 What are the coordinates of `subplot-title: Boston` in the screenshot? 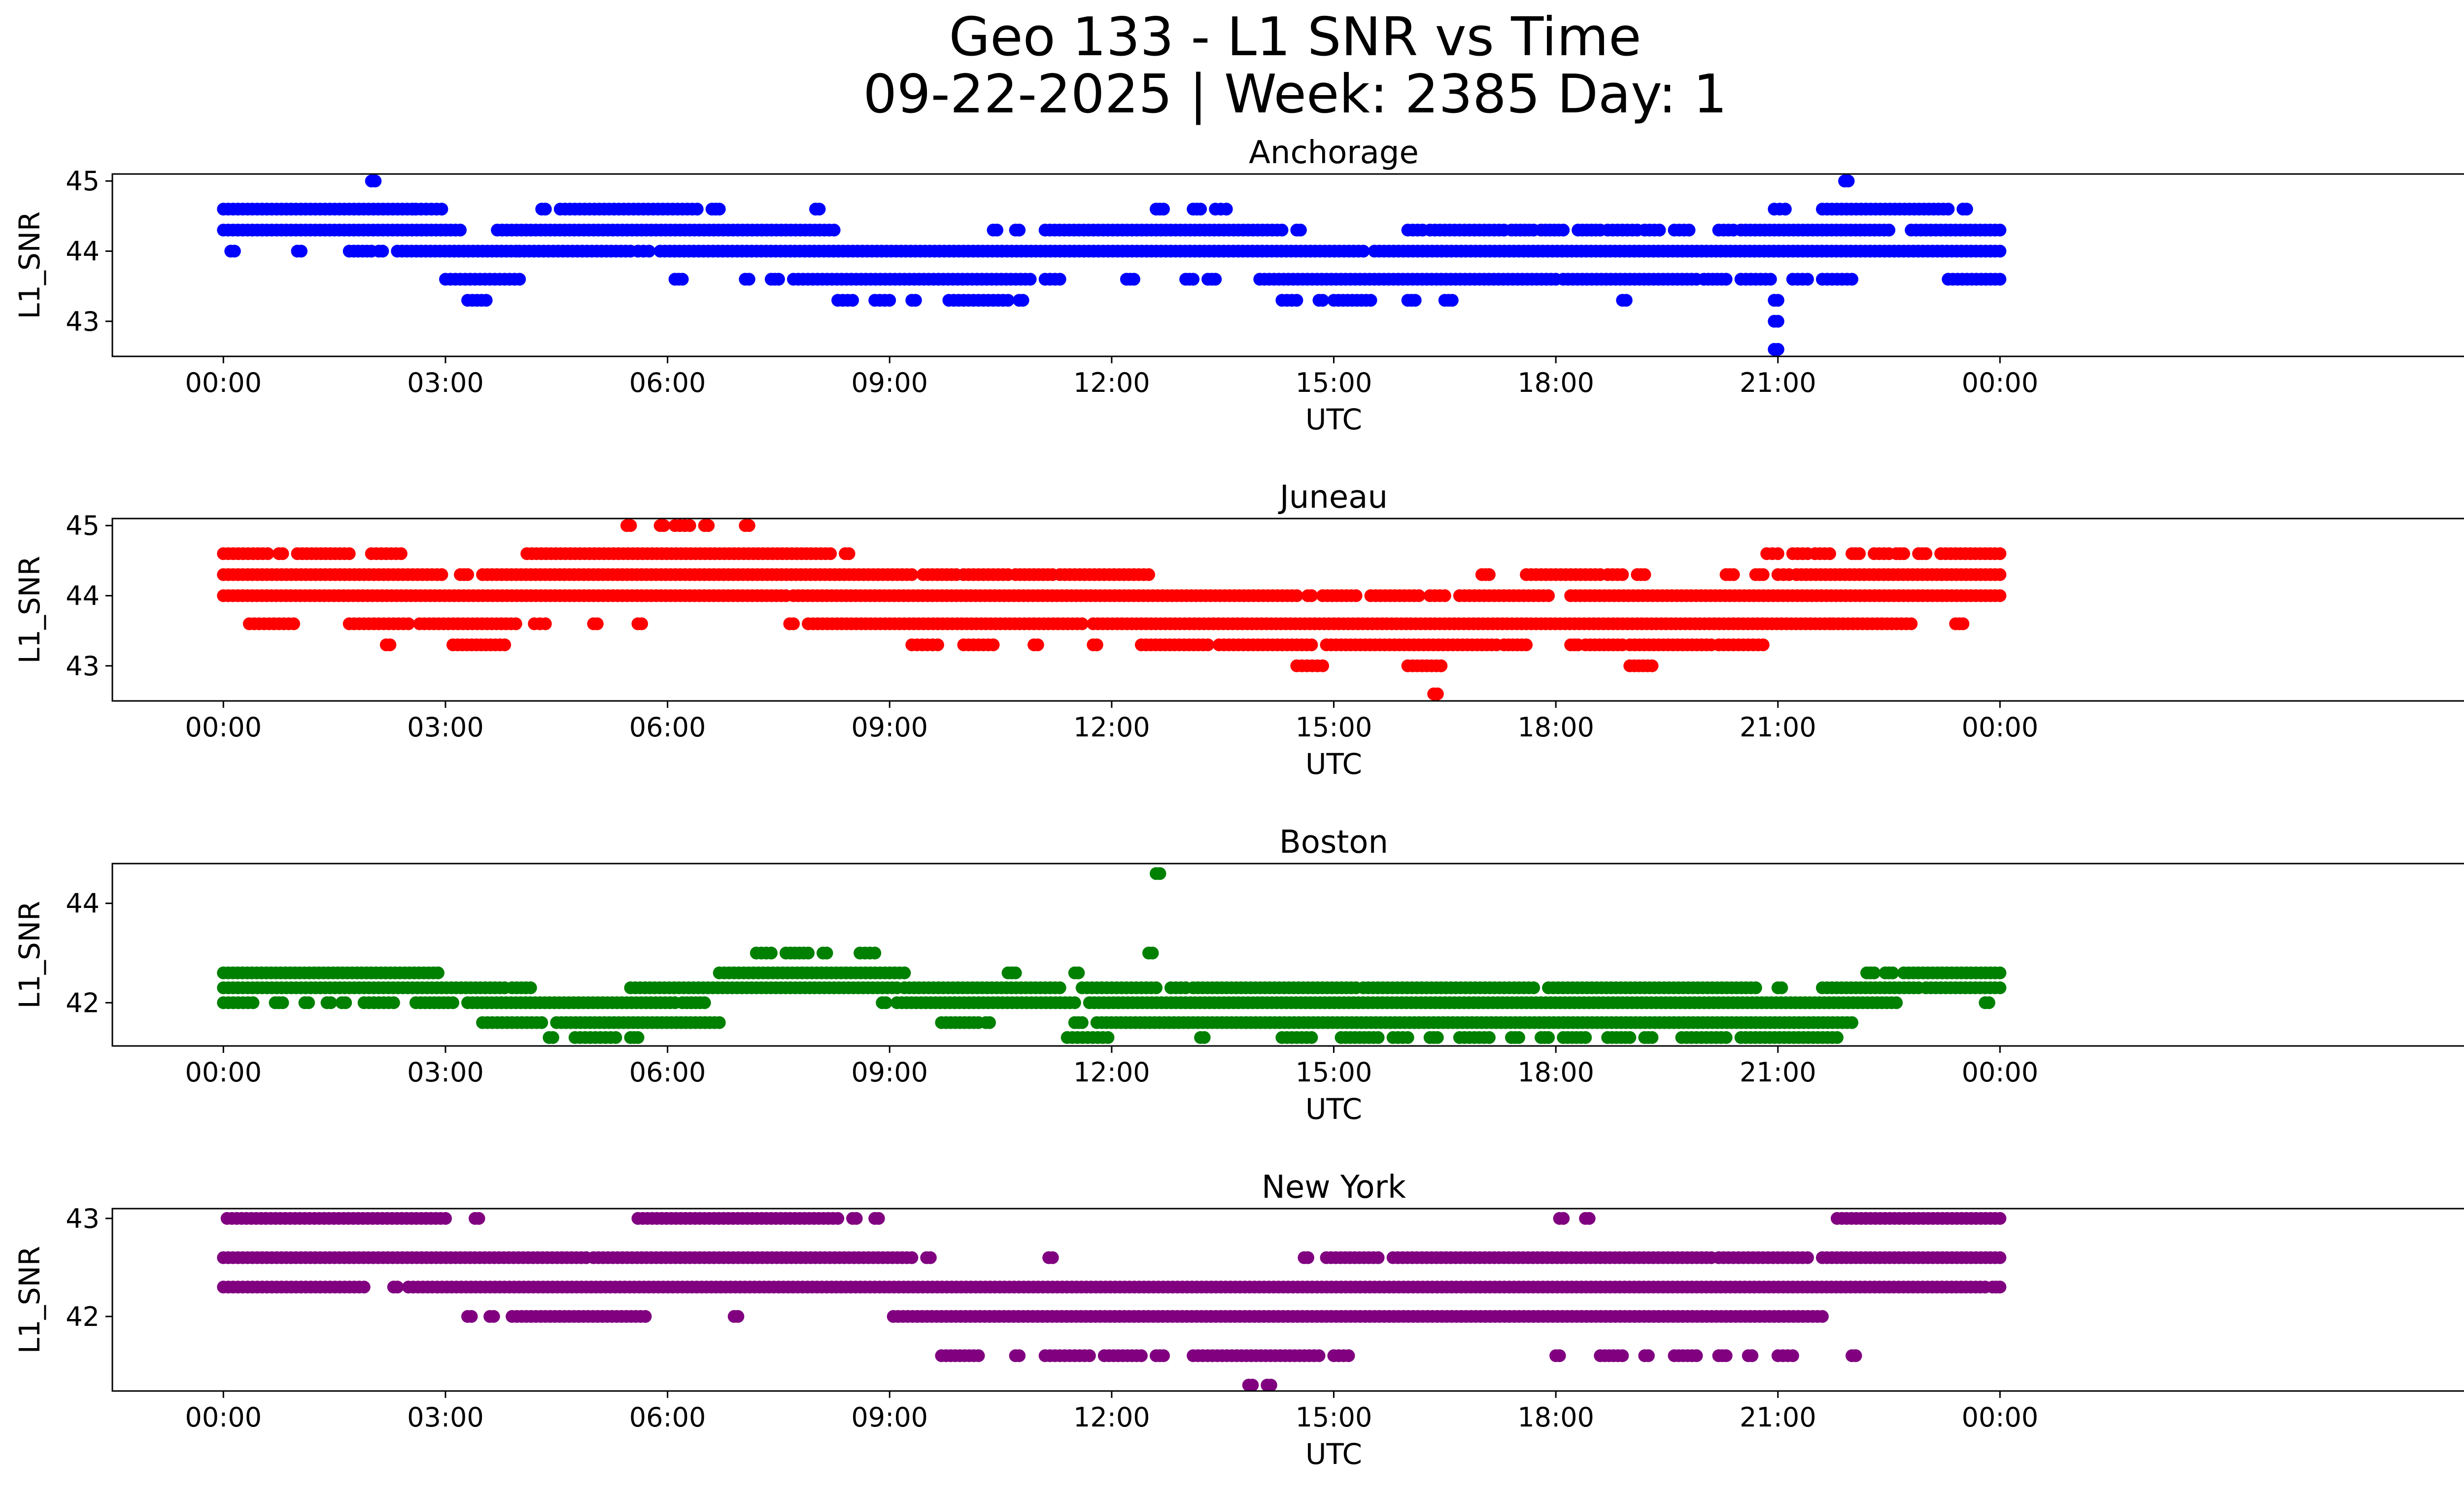 It's located at (1333, 842).